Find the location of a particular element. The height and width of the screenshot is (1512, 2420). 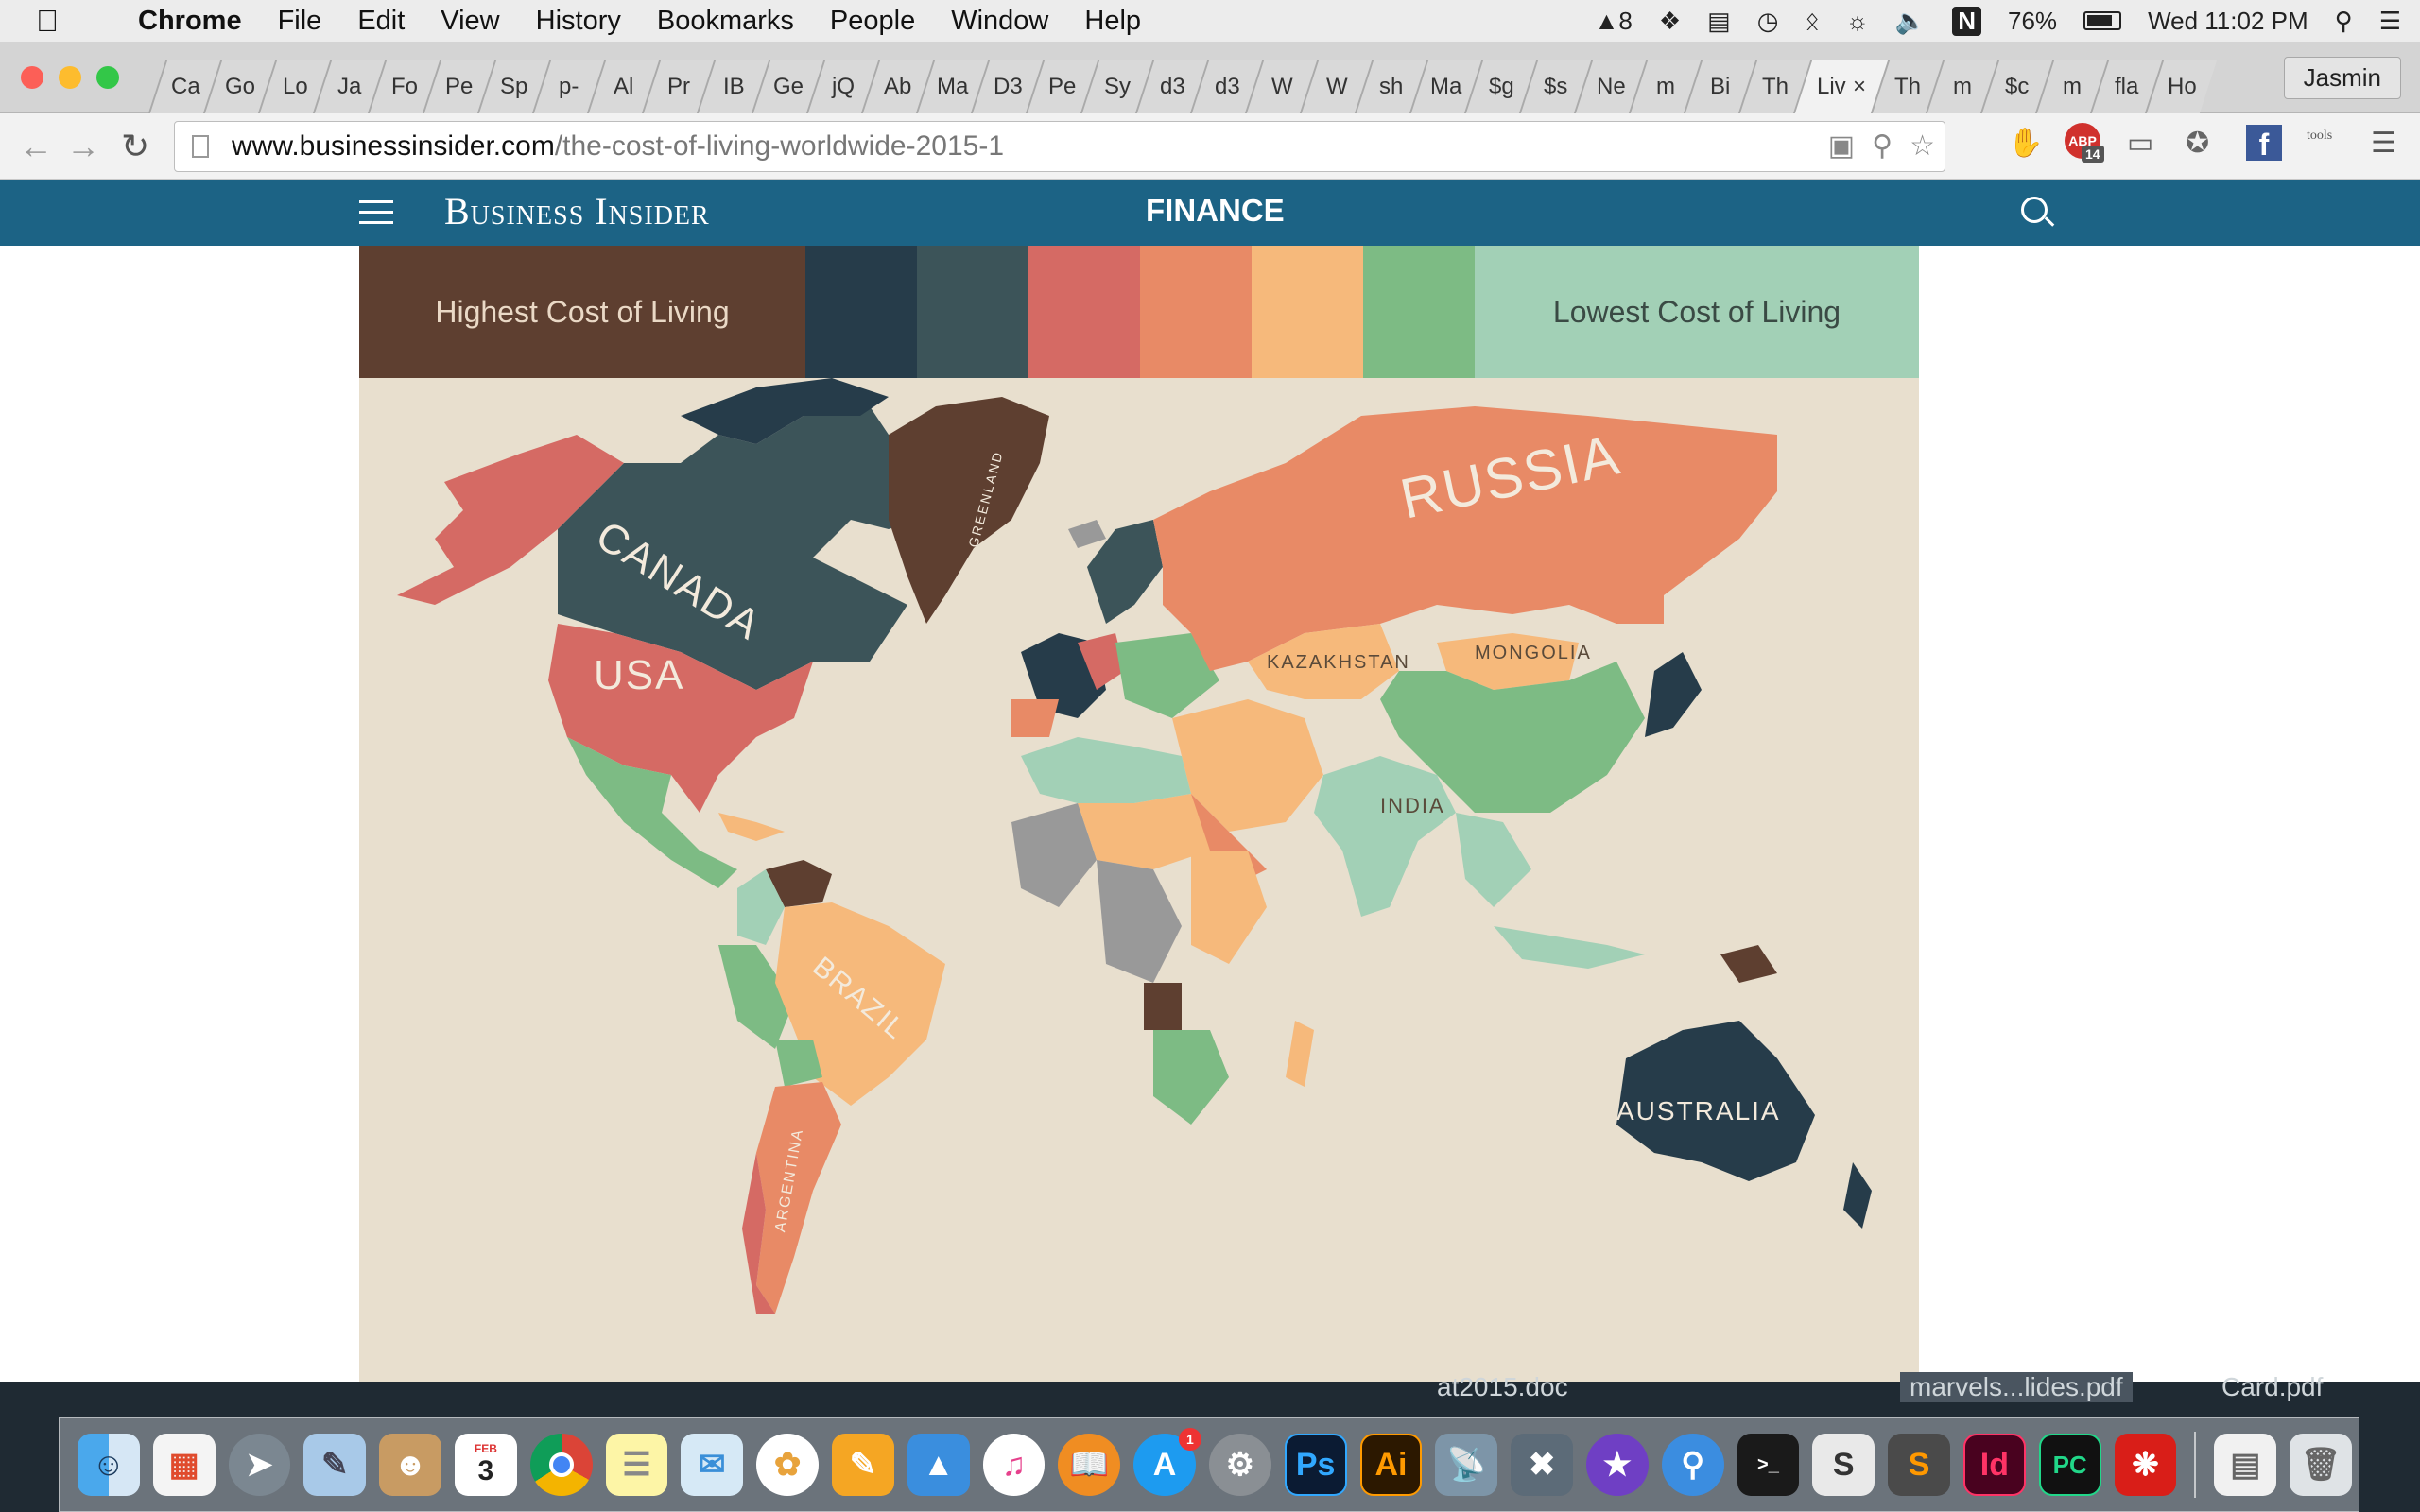

ibooks-icon: 📖 is located at coordinates (1089, 1465).